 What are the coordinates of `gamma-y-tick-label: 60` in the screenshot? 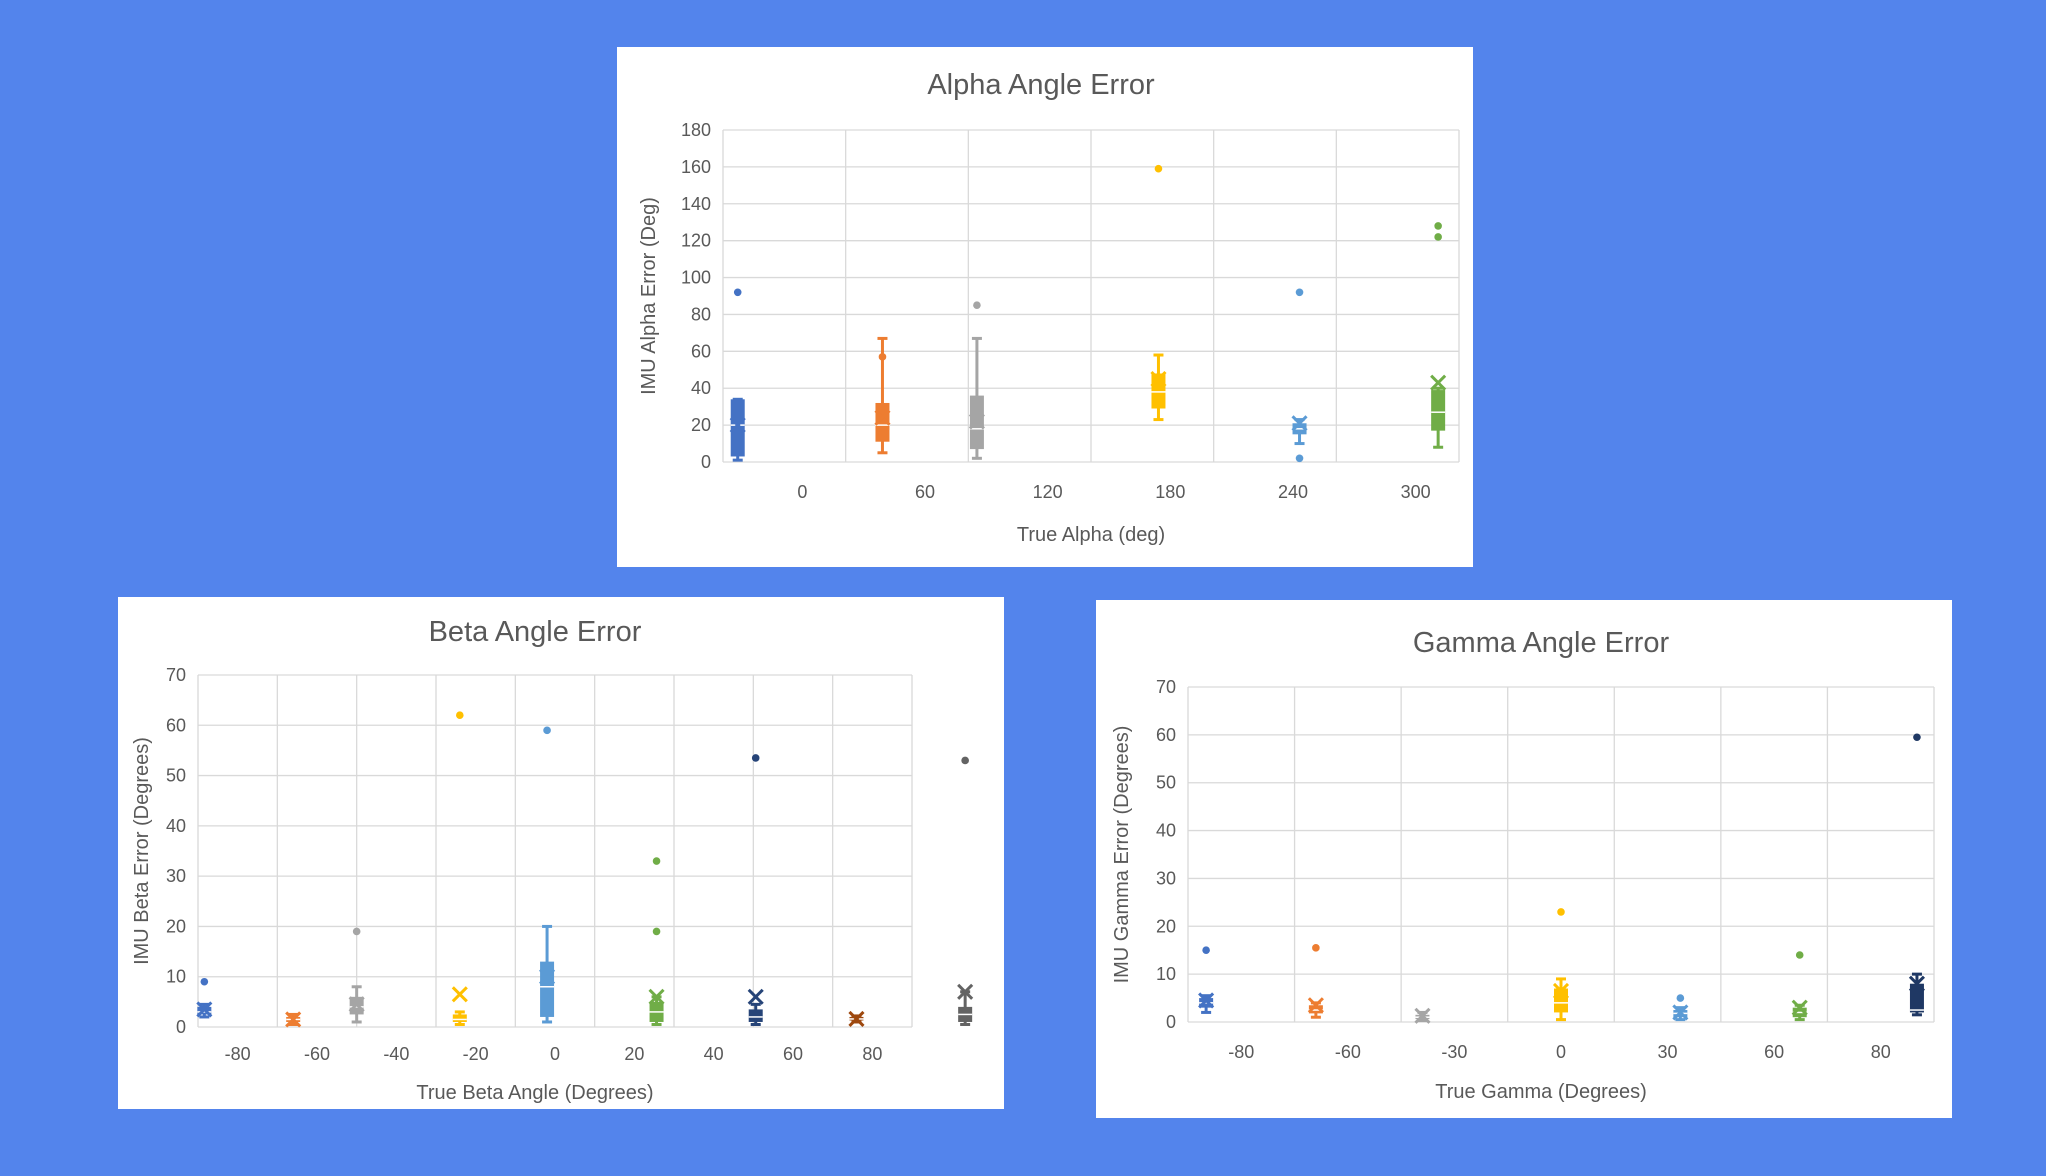 It's located at (1166, 735).